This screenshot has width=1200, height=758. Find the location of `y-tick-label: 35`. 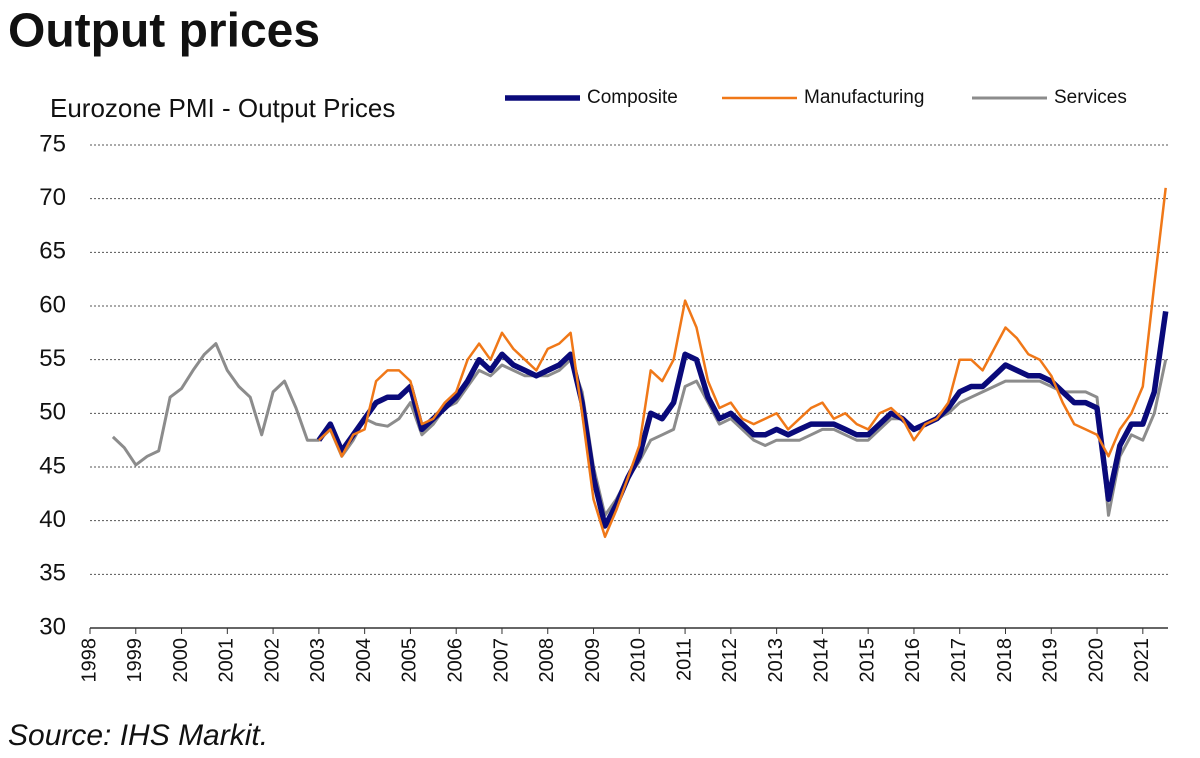

y-tick-label: 35 is located at coordinates (52, 573).